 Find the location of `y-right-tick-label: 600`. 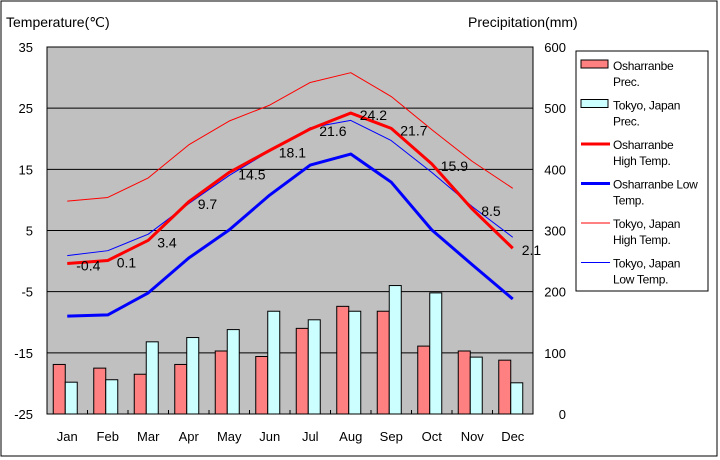

y-right-tick-label: 600 is located at coordinates (555, 47).